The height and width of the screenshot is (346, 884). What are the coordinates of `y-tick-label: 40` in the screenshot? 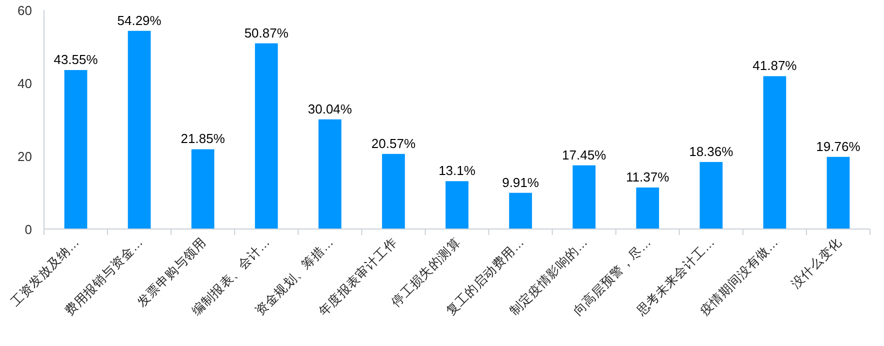 It's located at (25, 83).